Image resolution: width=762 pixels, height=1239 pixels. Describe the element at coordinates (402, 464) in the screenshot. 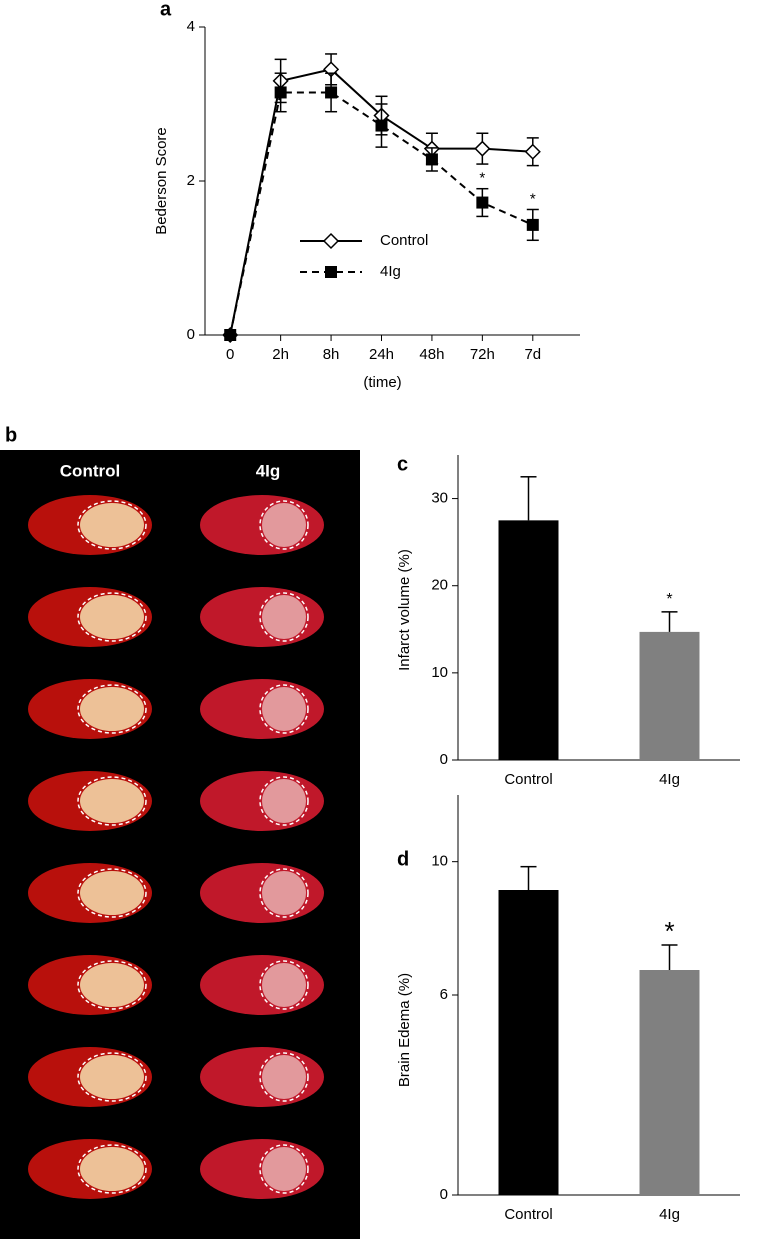

I see `panel-letter: c` at that location.